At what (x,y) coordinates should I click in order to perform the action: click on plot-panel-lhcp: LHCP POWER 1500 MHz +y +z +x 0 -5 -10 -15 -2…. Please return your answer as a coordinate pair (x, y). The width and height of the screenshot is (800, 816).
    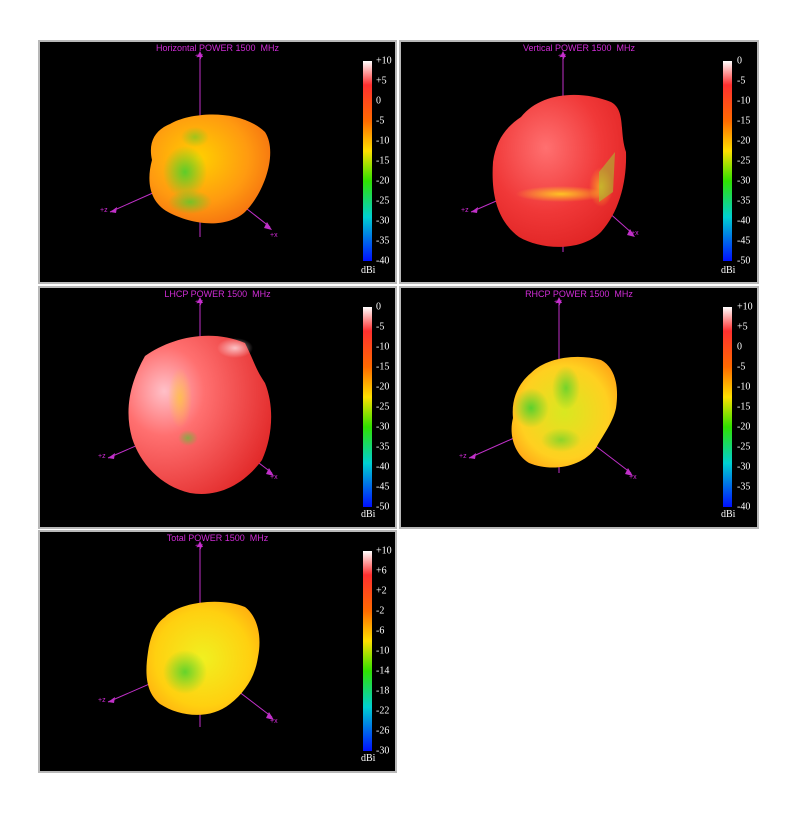
    Looking at the image, I should click on (217, 407).